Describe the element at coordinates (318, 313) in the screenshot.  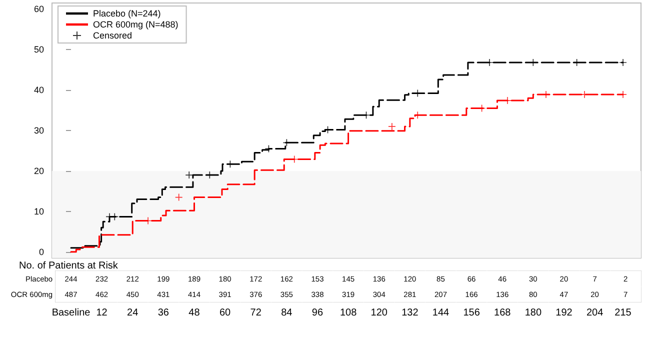
I see `x-tick-label: 96` at that location.